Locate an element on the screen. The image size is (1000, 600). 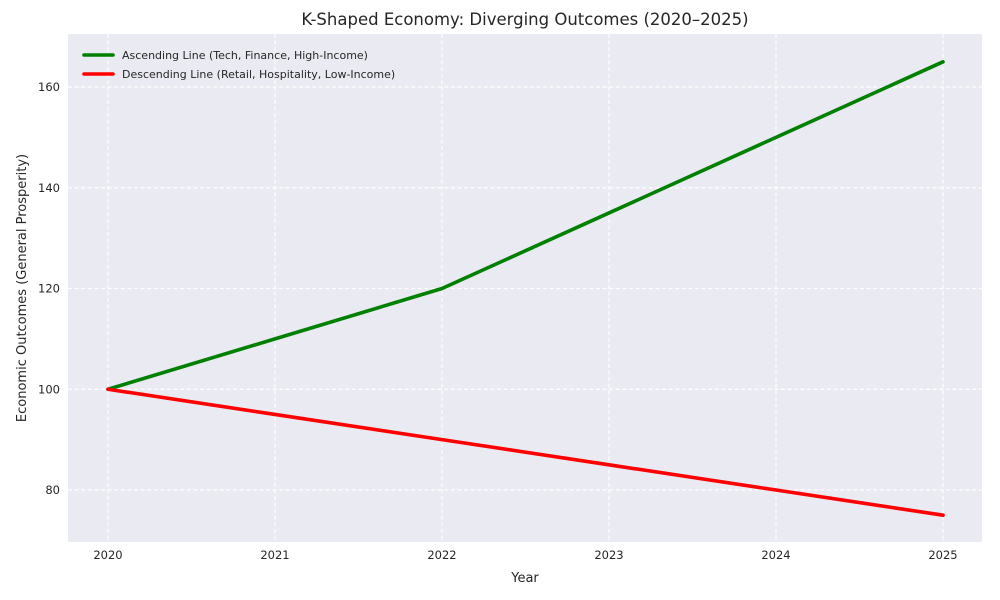
x-axis-label: Year is located at coordinates (524, 578).